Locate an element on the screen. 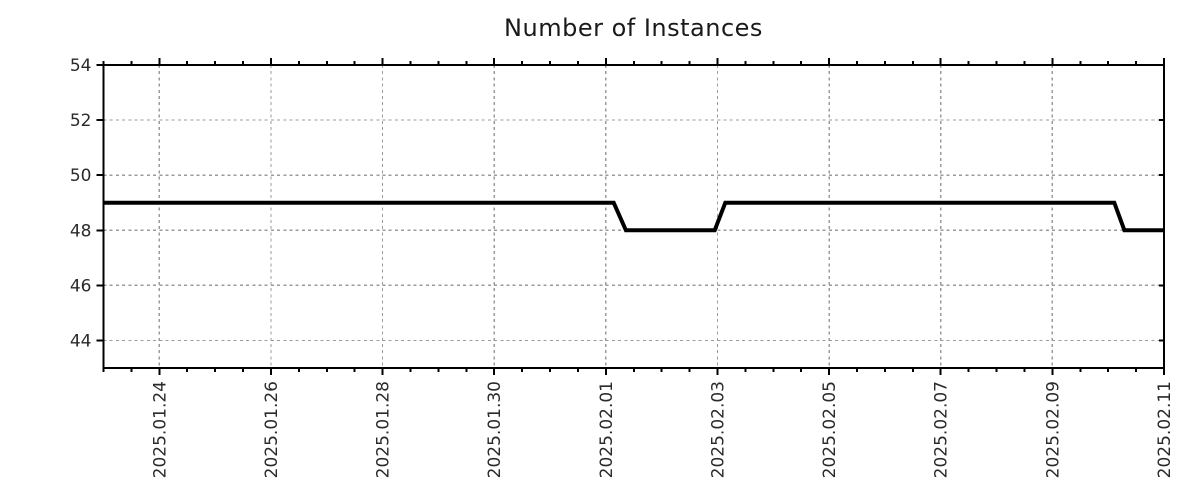 The image size is (1200, 500). y-tick-label: 48 is located at coordinates (81, 231).